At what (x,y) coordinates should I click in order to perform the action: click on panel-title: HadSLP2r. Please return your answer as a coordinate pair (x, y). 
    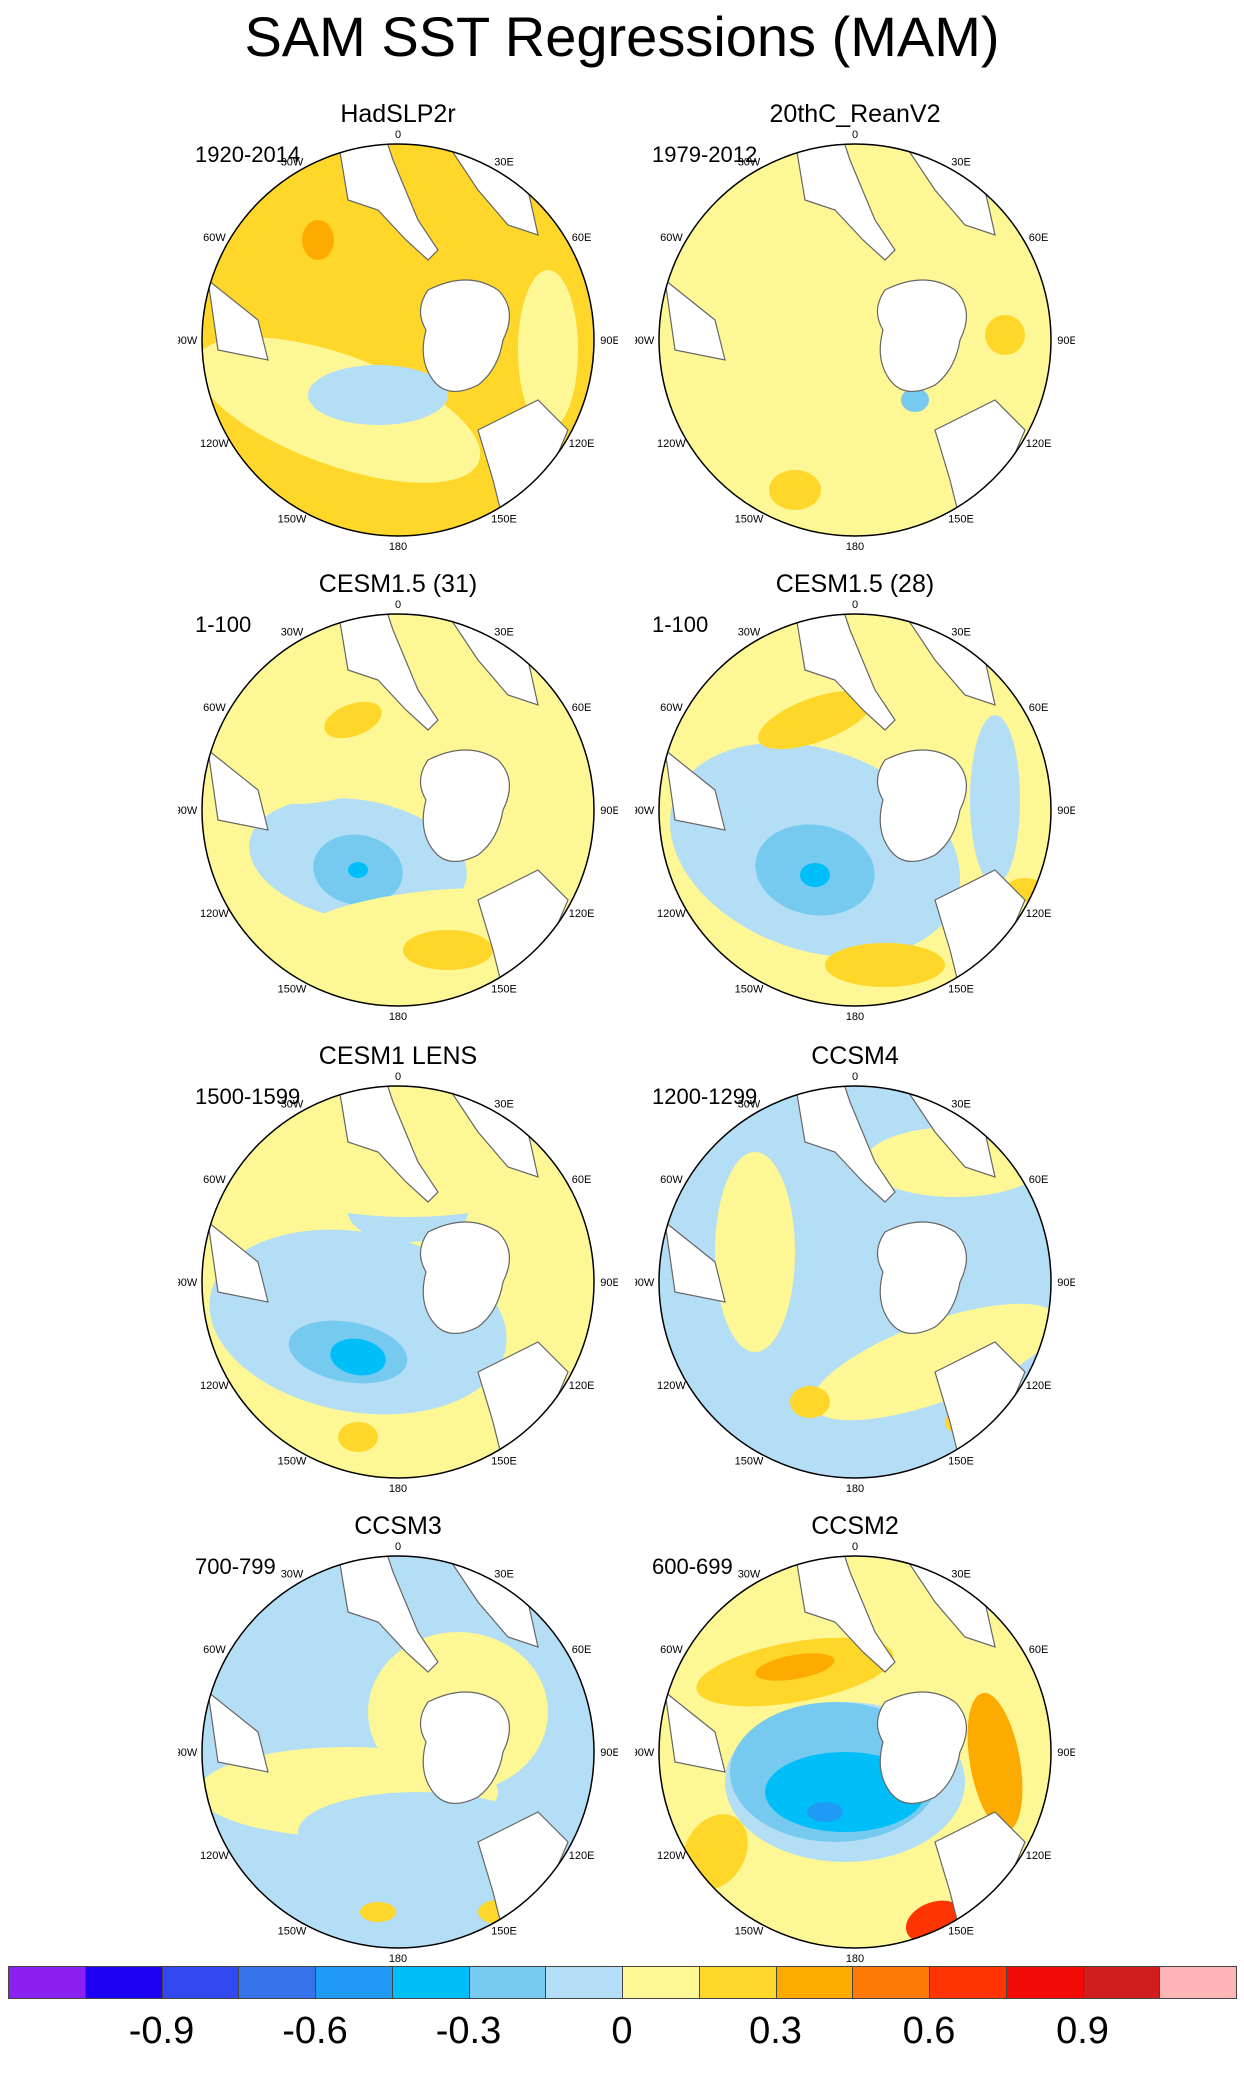
    Looking at the image, I should click on (398, 114).